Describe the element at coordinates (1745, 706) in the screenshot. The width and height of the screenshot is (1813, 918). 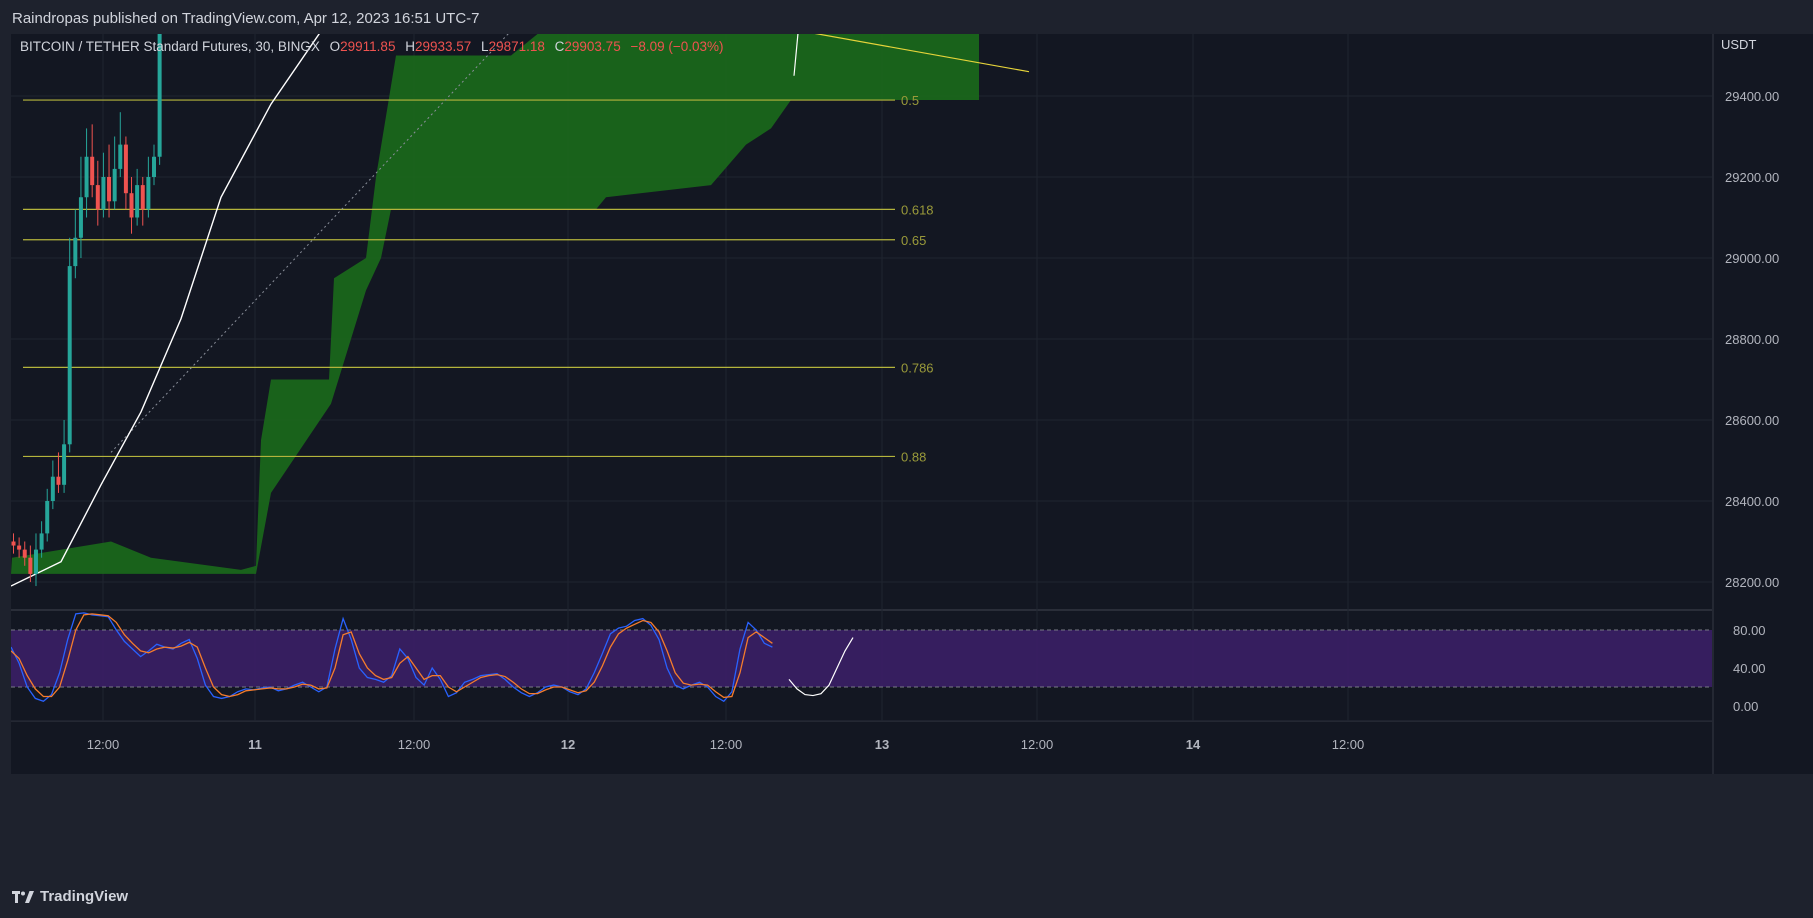
I see `stochastic-tick-label: 0.00` at that location.